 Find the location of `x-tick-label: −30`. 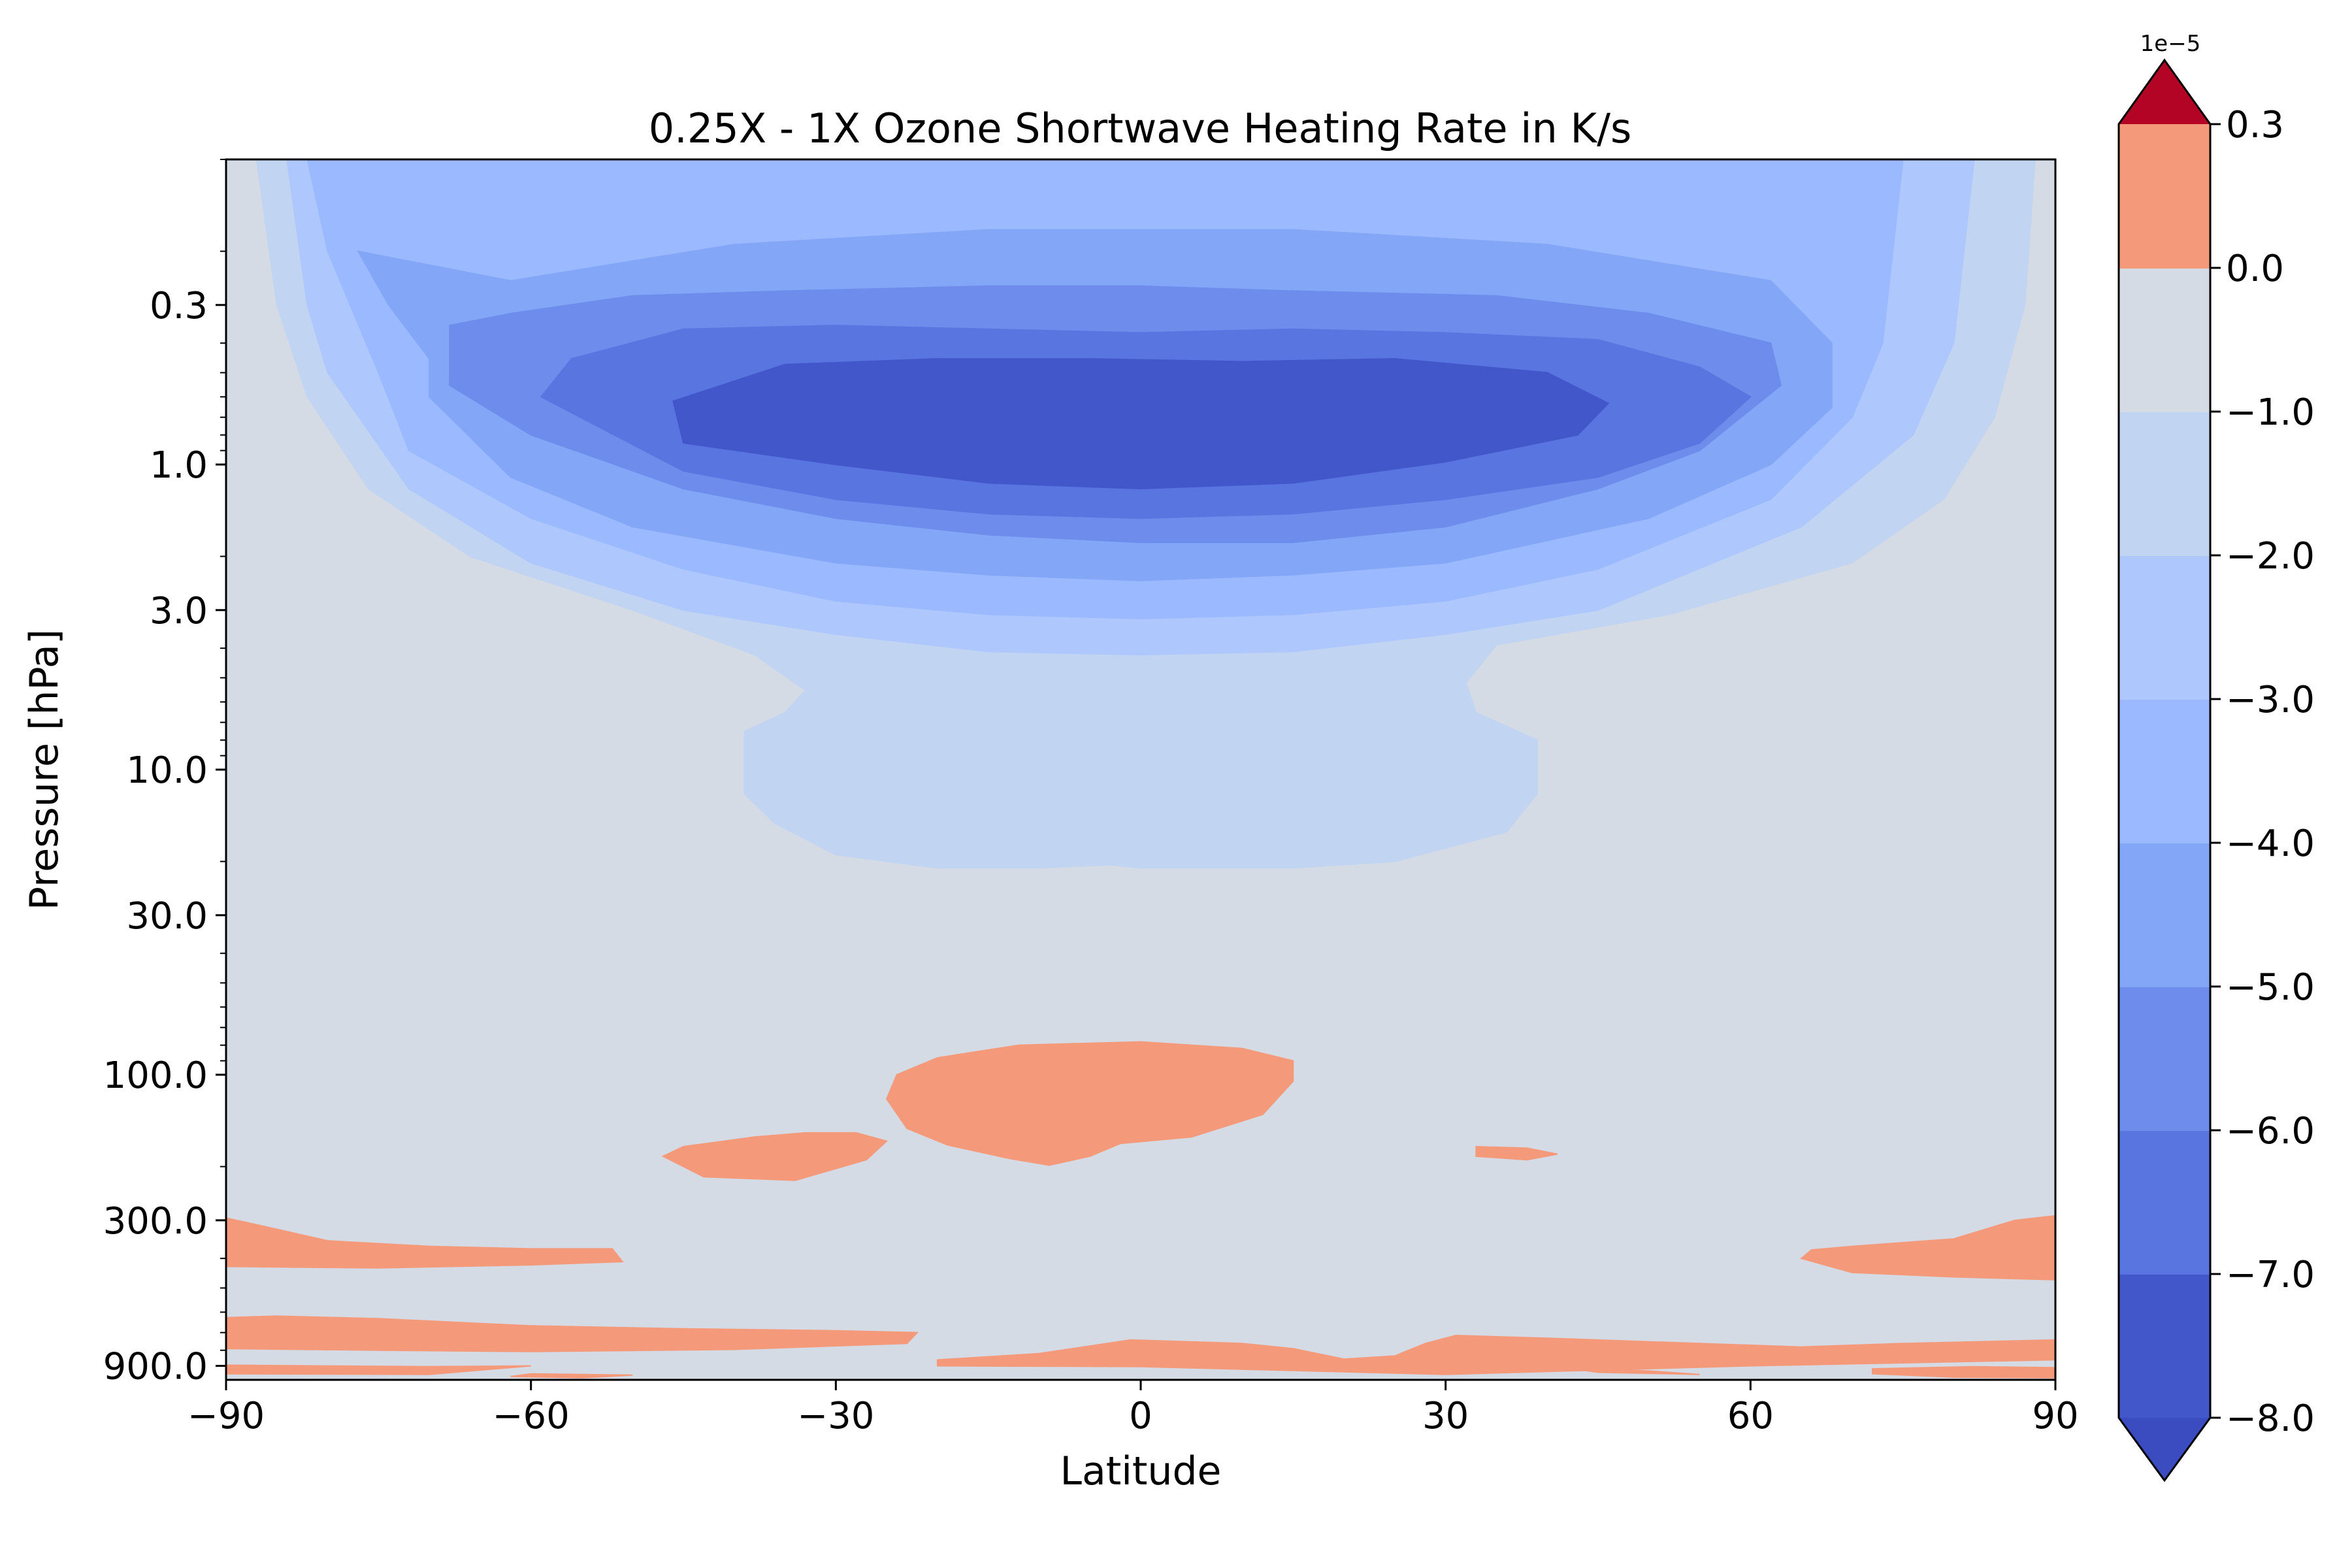

x-tick-label: −30 is located at coordinates (835, 1416).